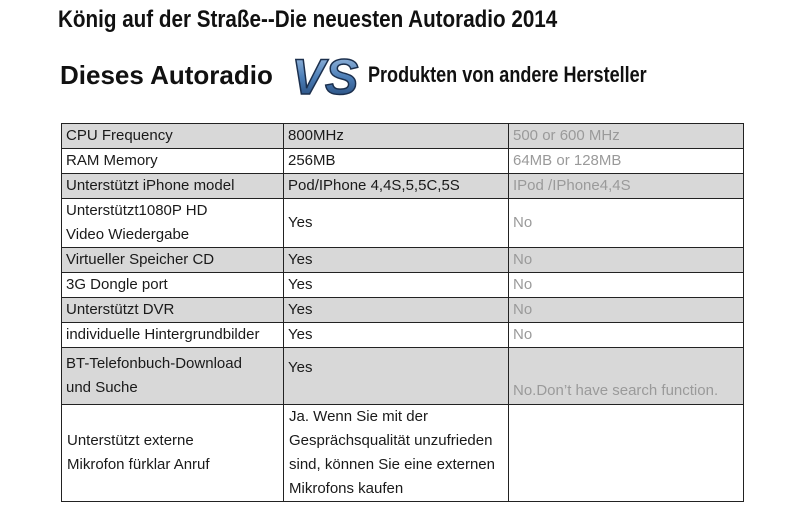 This screenshot has height=510, width=800. Describe the element at coordinates (626, 186) in the screenshot. I see `others-cell: IPod /IPhone4,4S` at that location.